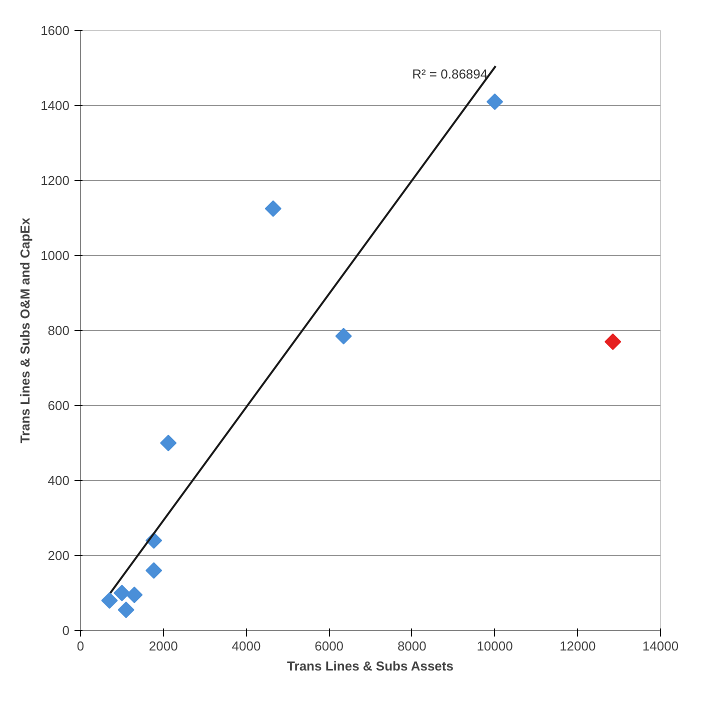 The width and height of the screenshot is (720, 721). Describe the element at coordinates (25, 330) in the screenshot. I see `y-axis-title: Trans Lines & Subs O&M and CapEx` at that location.